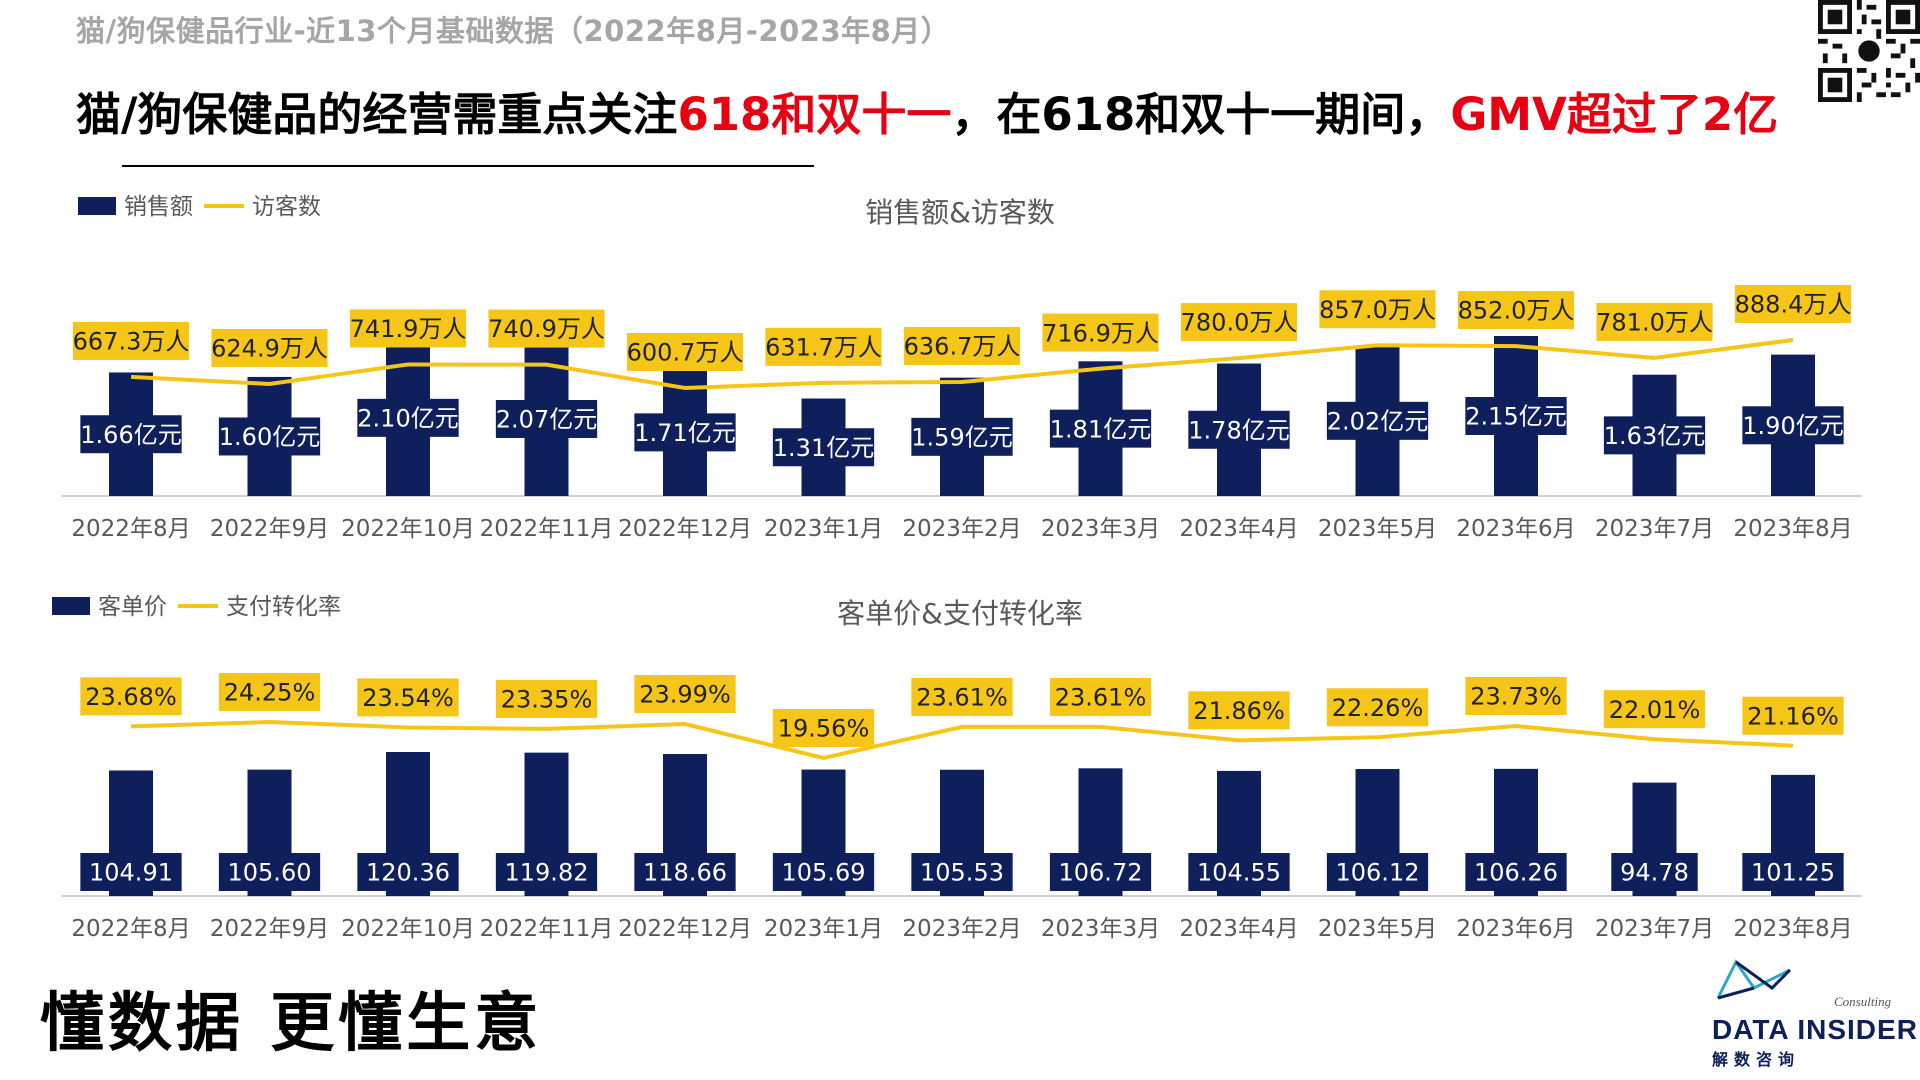 The width and height of the screenshot is (1920, 1080). I want to click on bar-label-4: 118.66, so click(685, 873).